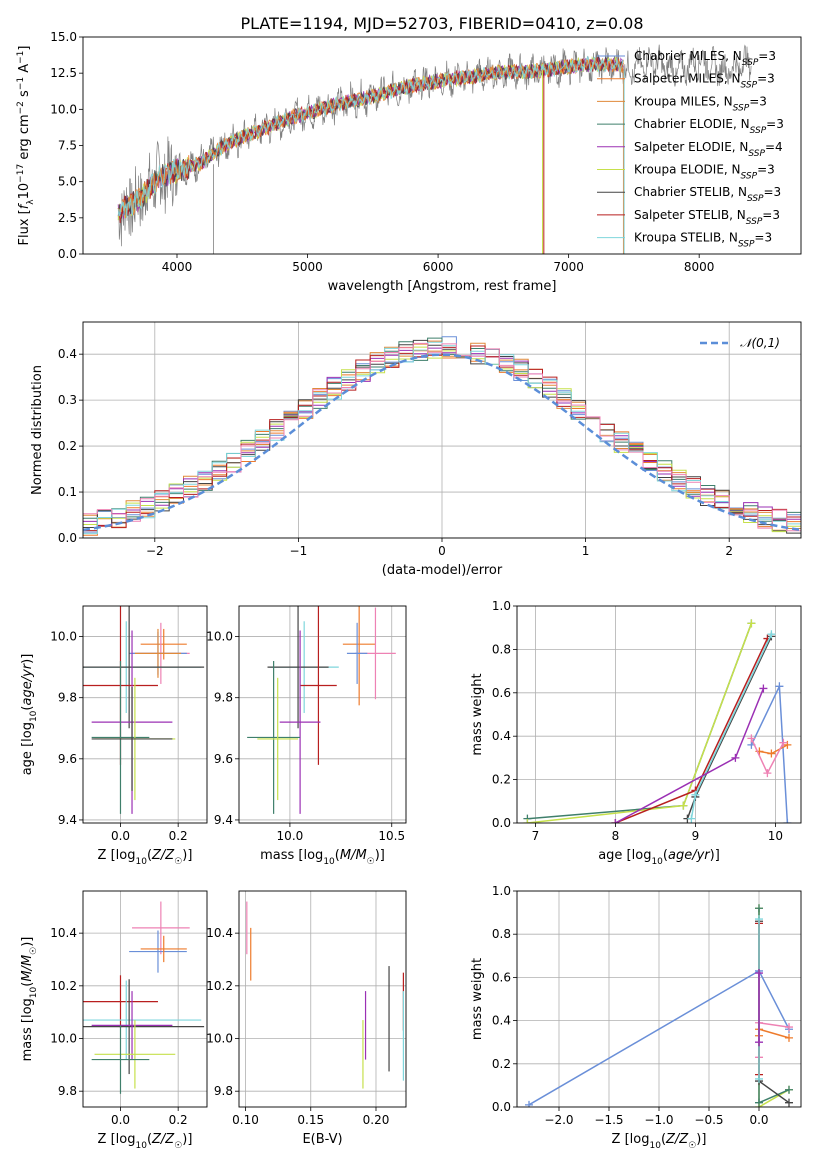 This screenshot has width=819, height=1170. What do you see at coordinates (659, 857) in the screenshot?
I see `x-axis-label: age [log10(age/yr)]` at bounding box center [659, 857].